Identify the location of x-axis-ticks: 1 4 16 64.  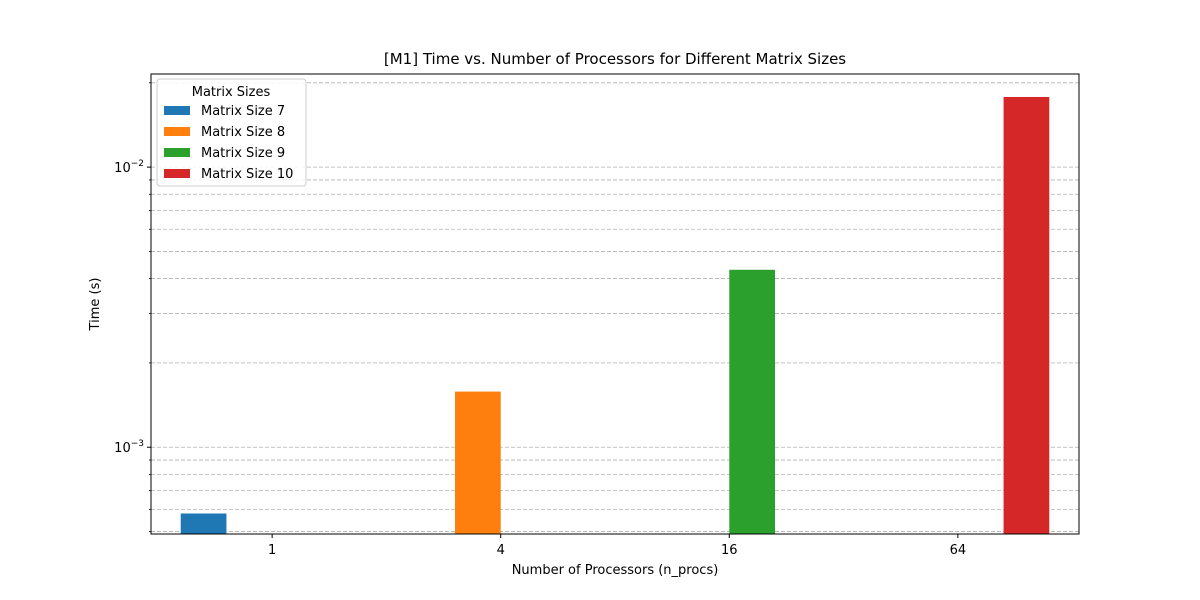
(617, 546).